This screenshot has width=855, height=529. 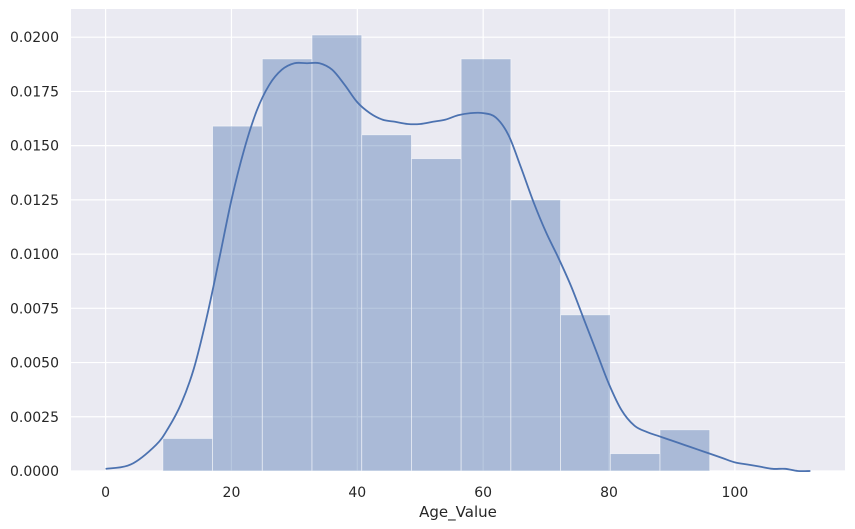 I want to click on x-tick-label: 100, so click(x=735, y=493).